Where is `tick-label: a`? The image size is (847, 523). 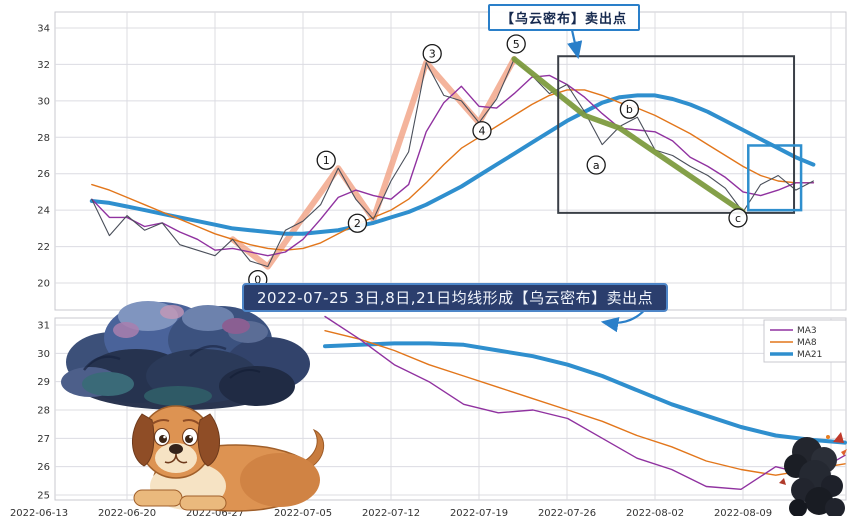
tick-label: a is located at coordinates (596, 165).